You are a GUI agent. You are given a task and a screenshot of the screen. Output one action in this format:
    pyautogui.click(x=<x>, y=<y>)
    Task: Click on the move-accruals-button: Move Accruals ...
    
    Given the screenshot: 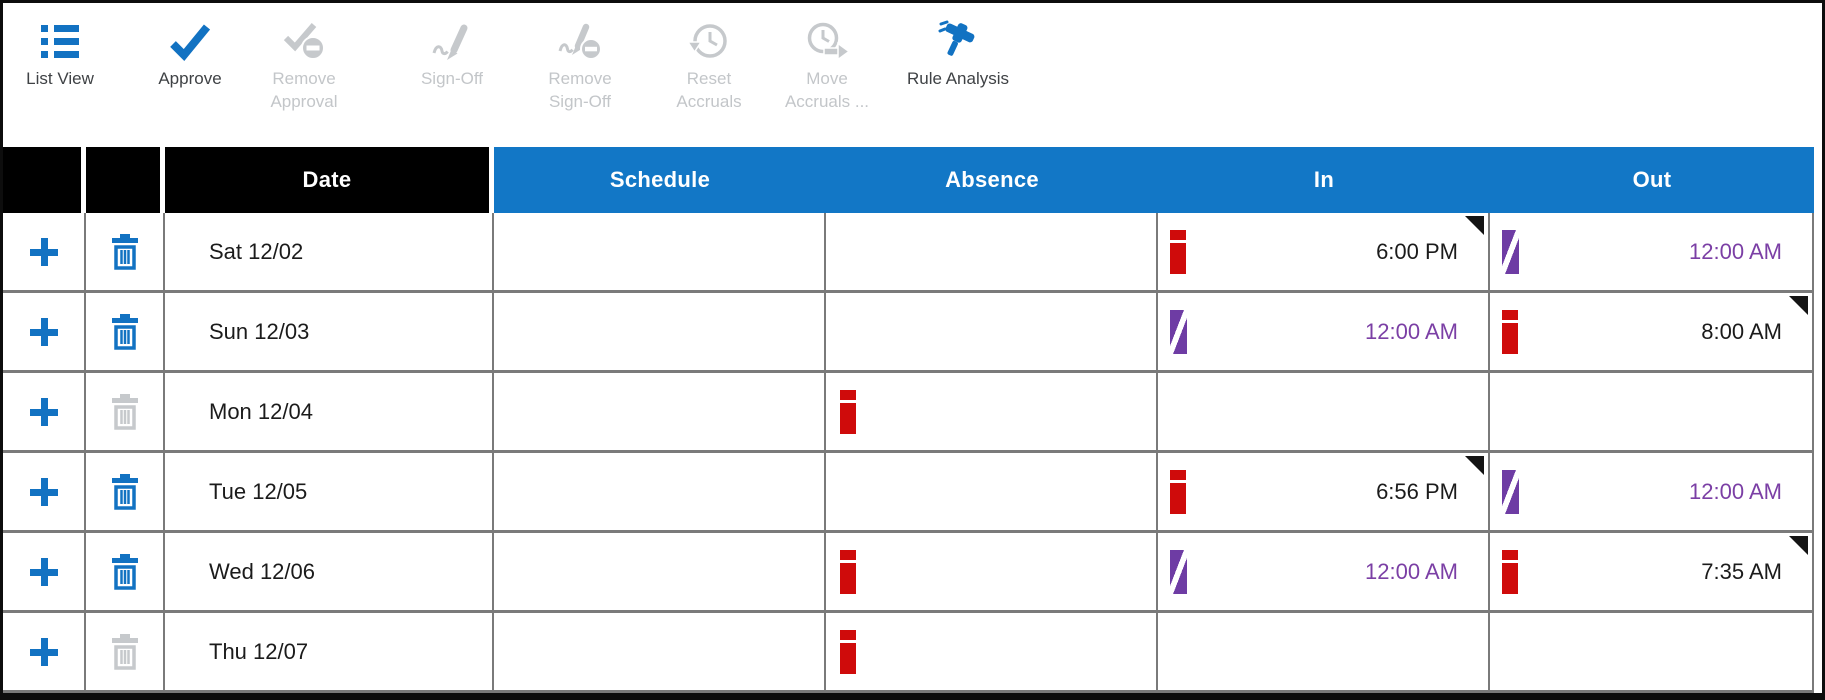 What is the action you would take?
    pyautogui.click(x=827, y=65)
    